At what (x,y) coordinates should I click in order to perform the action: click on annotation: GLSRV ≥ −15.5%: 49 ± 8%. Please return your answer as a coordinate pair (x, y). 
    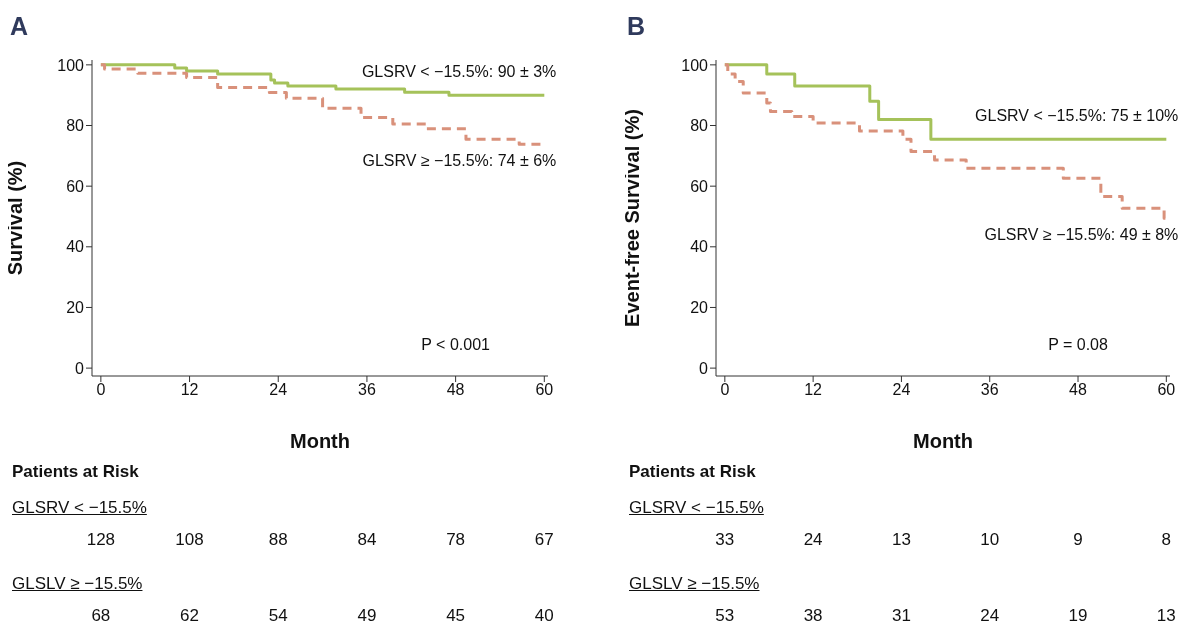
    Looking at the image, I should click on (1081, 235).